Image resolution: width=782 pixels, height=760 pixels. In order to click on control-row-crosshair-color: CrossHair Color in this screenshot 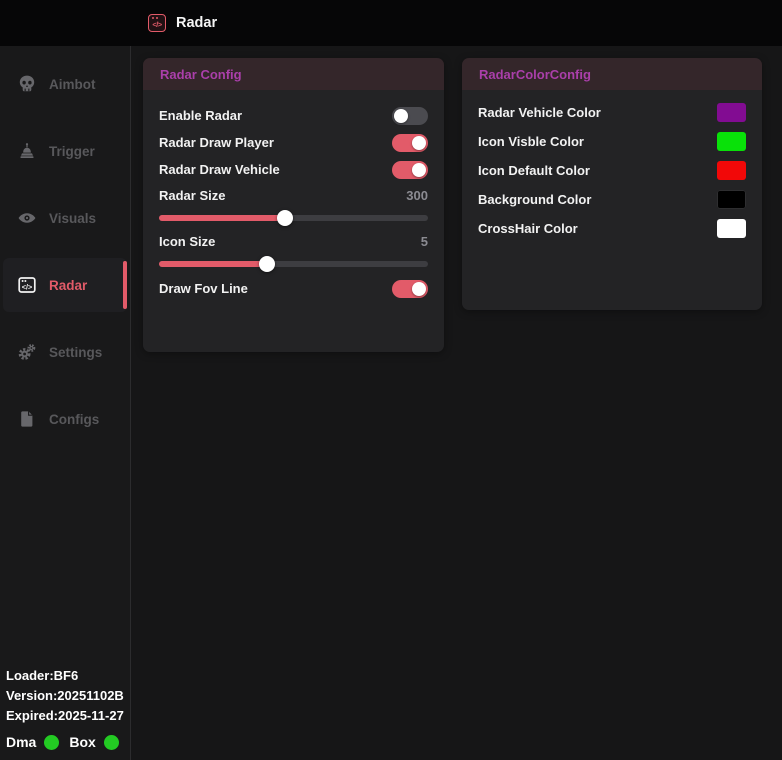, I will do `click(612, 228)`.